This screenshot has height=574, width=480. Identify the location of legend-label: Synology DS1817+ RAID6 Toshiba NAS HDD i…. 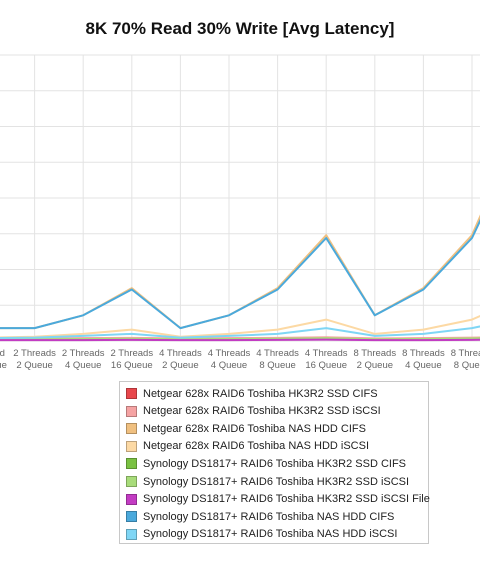
(270, 534).